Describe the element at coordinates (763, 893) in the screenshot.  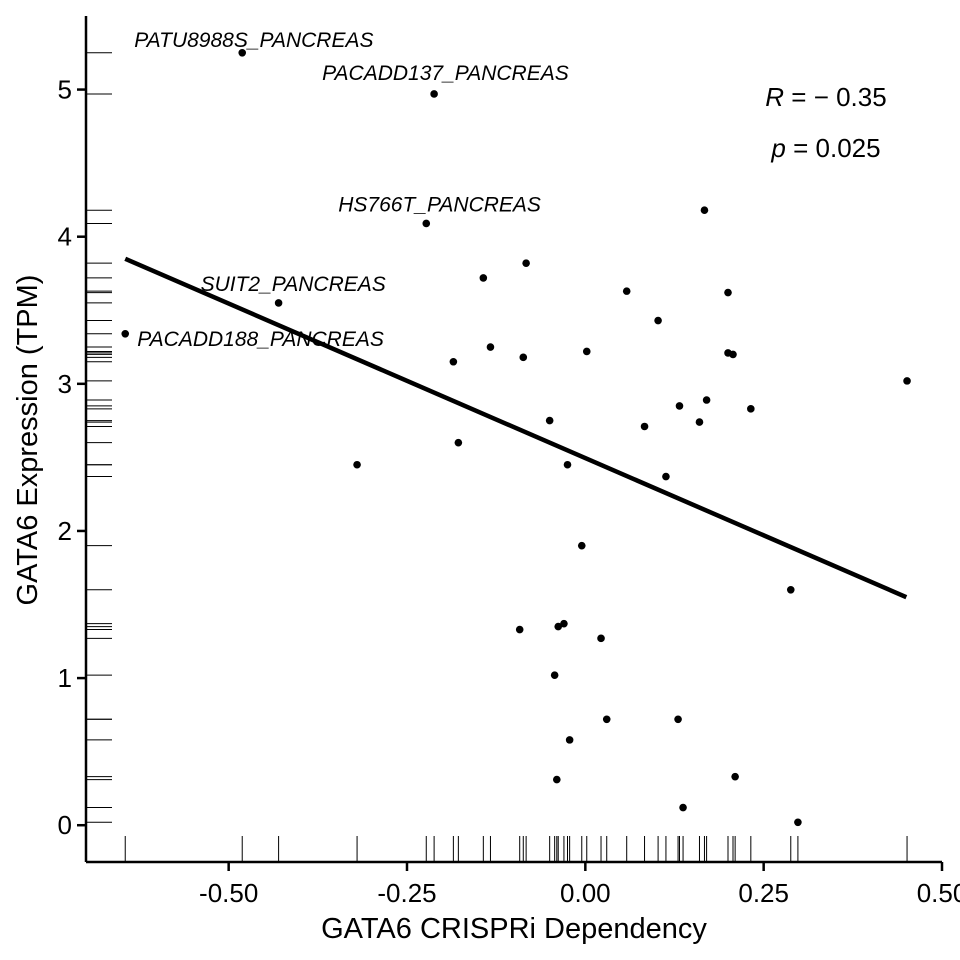
I see `x-tick-label: 0.25` at that location.